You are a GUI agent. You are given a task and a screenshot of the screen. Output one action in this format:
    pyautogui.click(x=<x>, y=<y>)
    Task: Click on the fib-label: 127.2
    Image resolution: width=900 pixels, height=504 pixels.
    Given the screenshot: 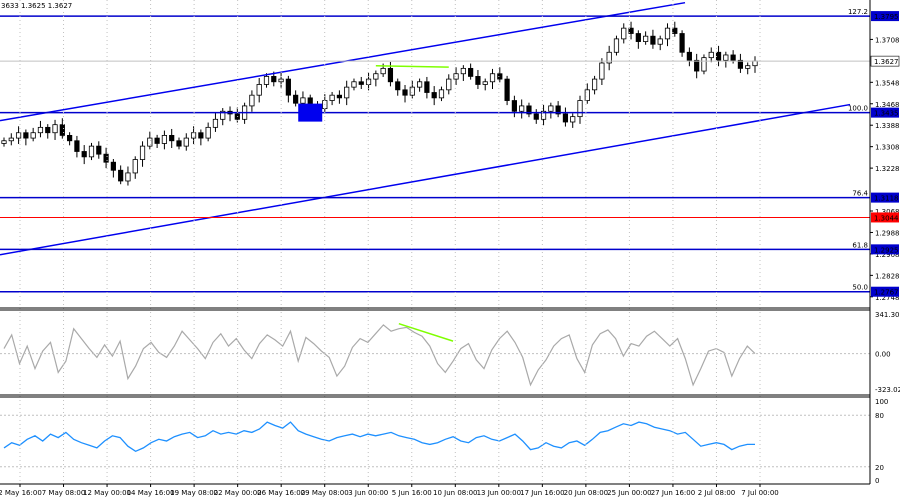 What is the action you would take?
    pyautogui.click(x=858, y=12)
    